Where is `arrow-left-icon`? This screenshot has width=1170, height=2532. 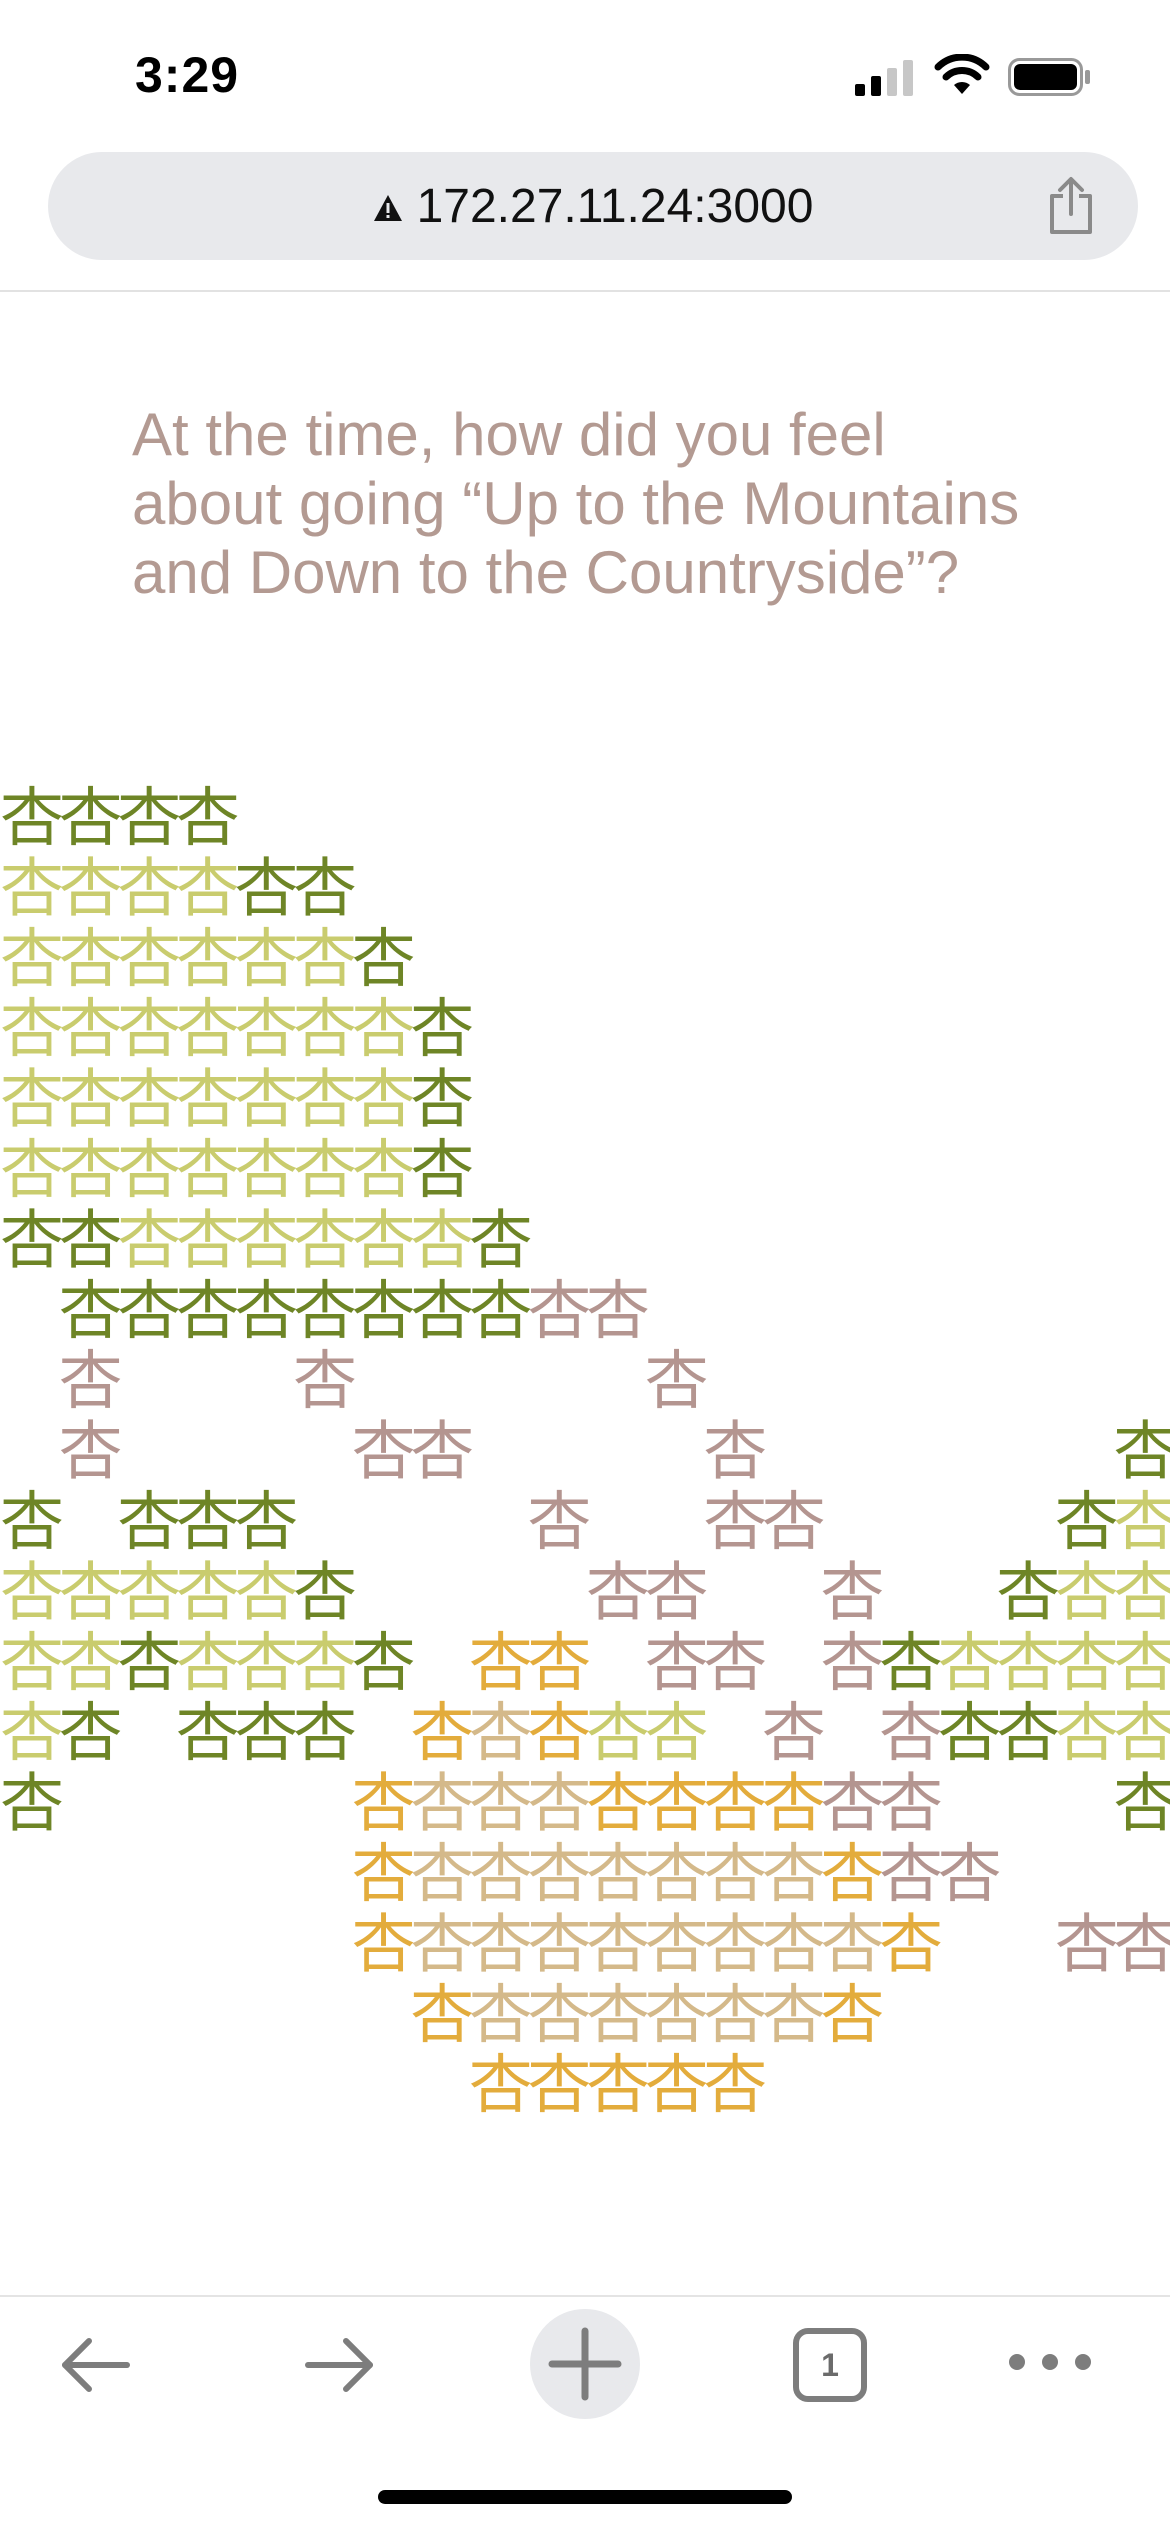
arrow-left-icon is located at coordinates (95, 2365).